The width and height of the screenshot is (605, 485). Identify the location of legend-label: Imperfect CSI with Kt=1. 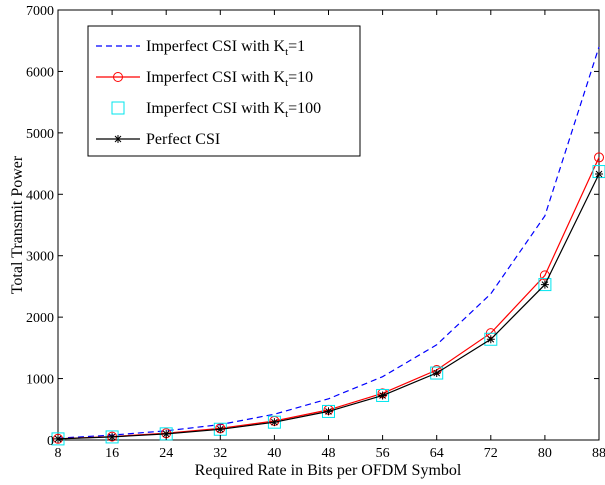
(225, 48).